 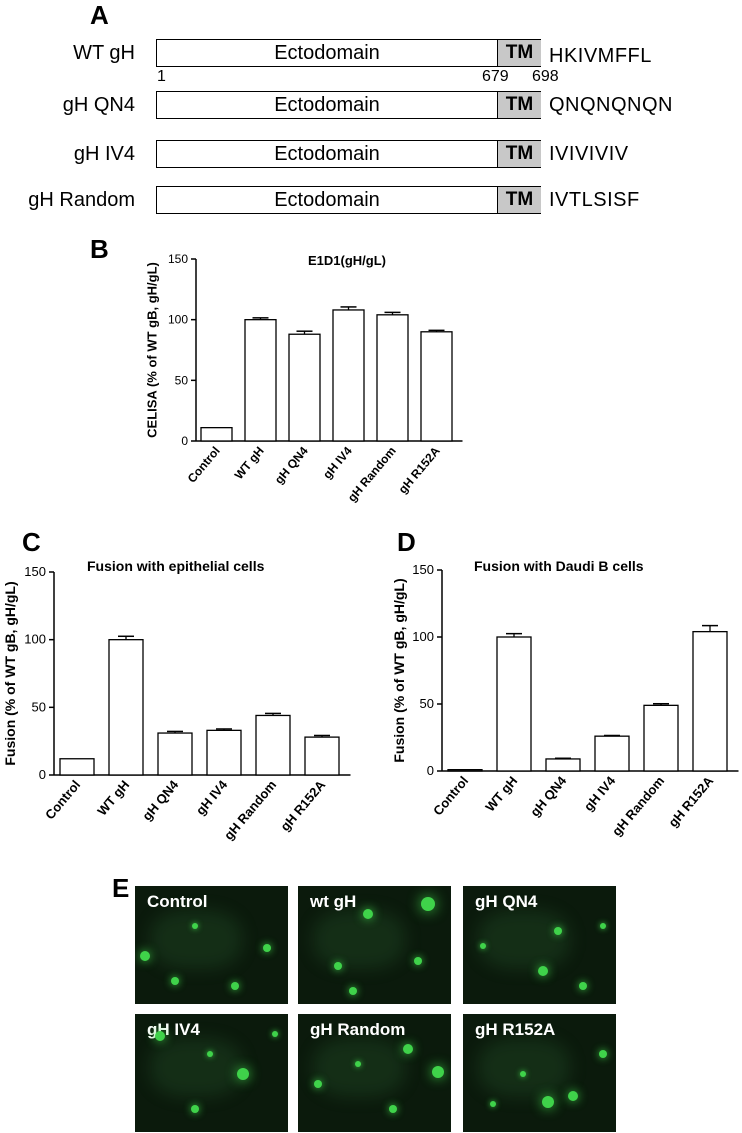 I want to click on micrograph-control: Control, so click(x=211, y=945).